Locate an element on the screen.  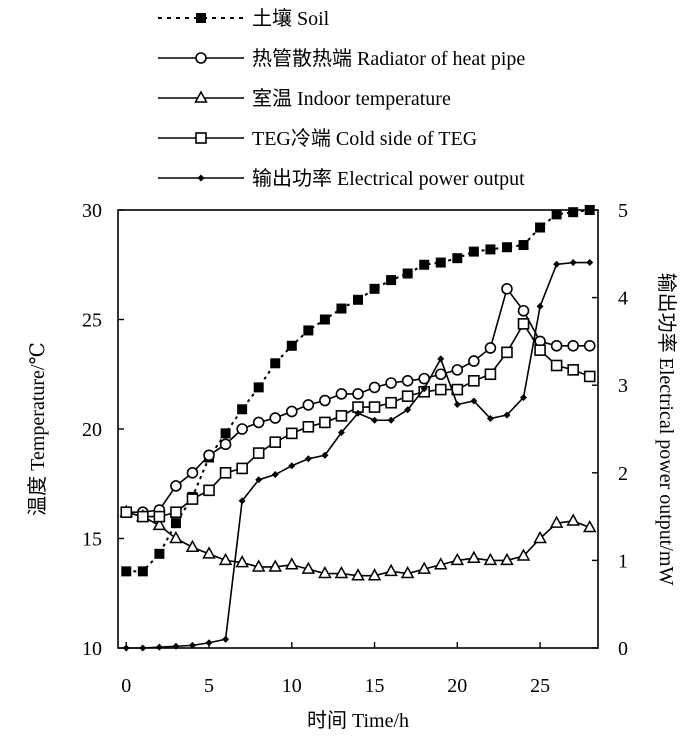
right-y-tick-label: 0 is located at coordinates (623, 649).